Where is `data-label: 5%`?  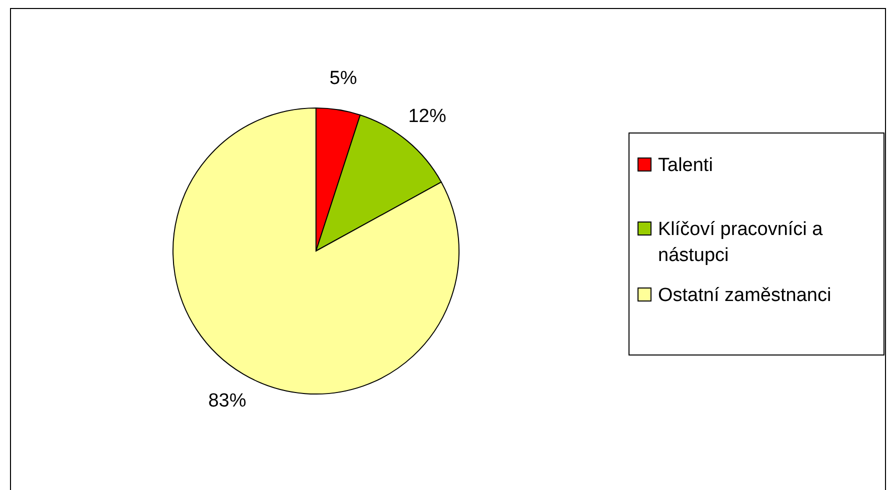 data-label: 5% is located at coordinates (344, 79).